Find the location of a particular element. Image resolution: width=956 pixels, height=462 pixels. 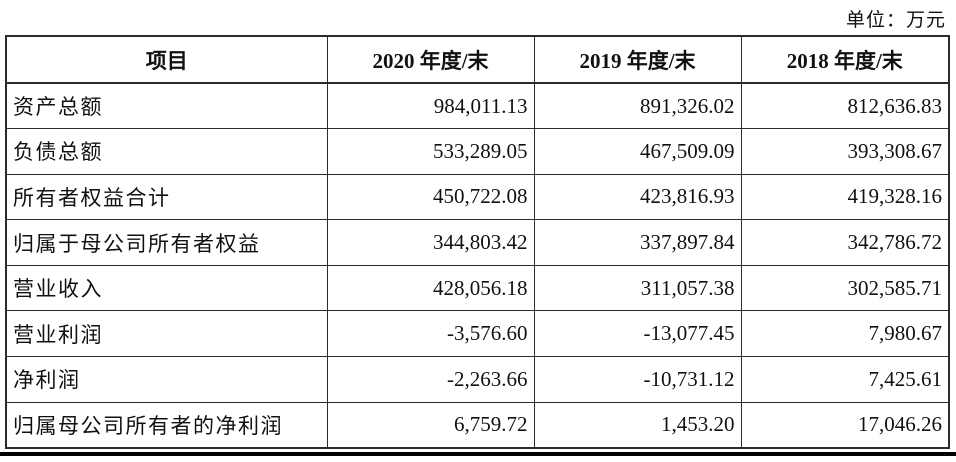

column-header-2019: 2019 年度/末 is located at coordinates (637, 59).